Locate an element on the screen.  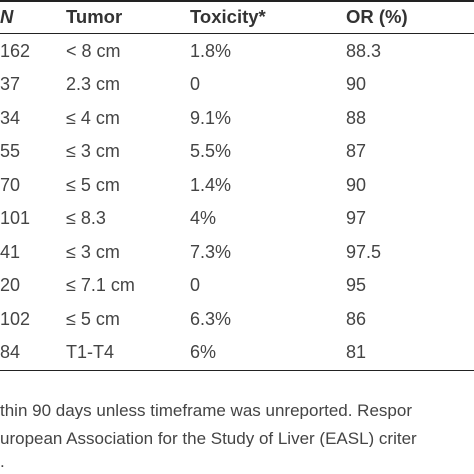
cell-toxicity: 5.5% is located at coordinates (211, 151).